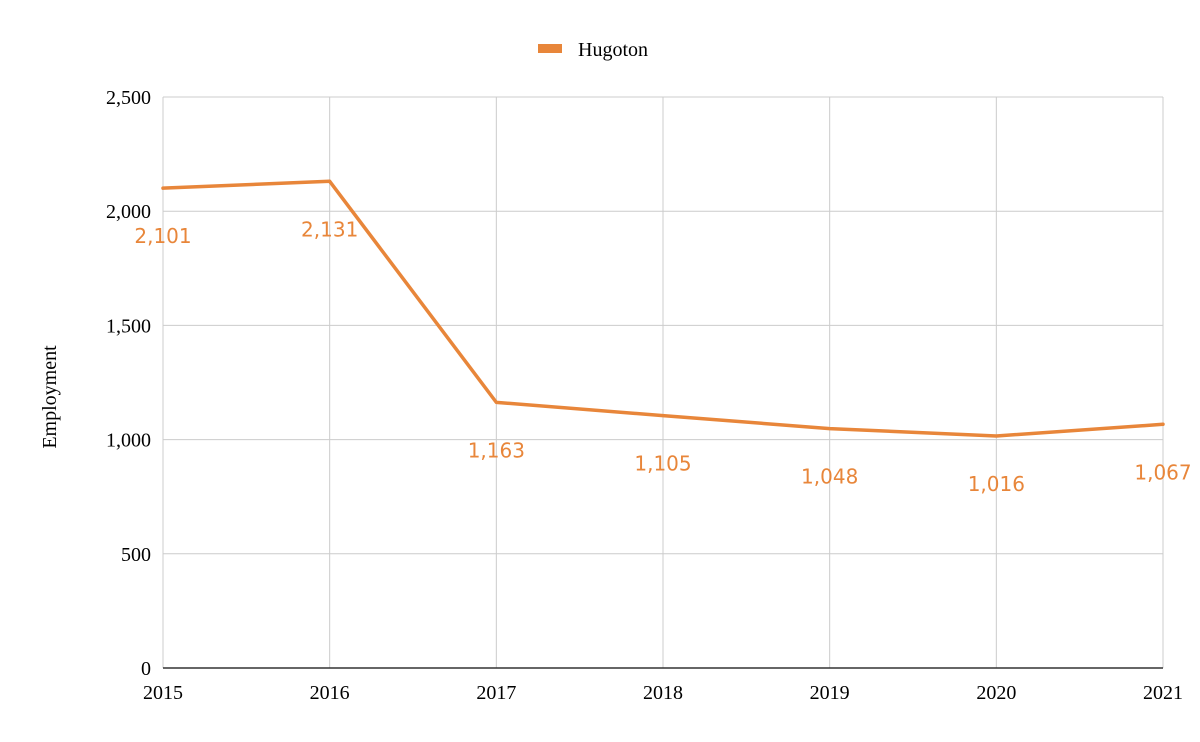 This screenshot has height=742, width=1200. What do you see at coordinates (163, 693) in the screenshot?
I see `x-tick-label: 2015` at bounding box center [163, 693].